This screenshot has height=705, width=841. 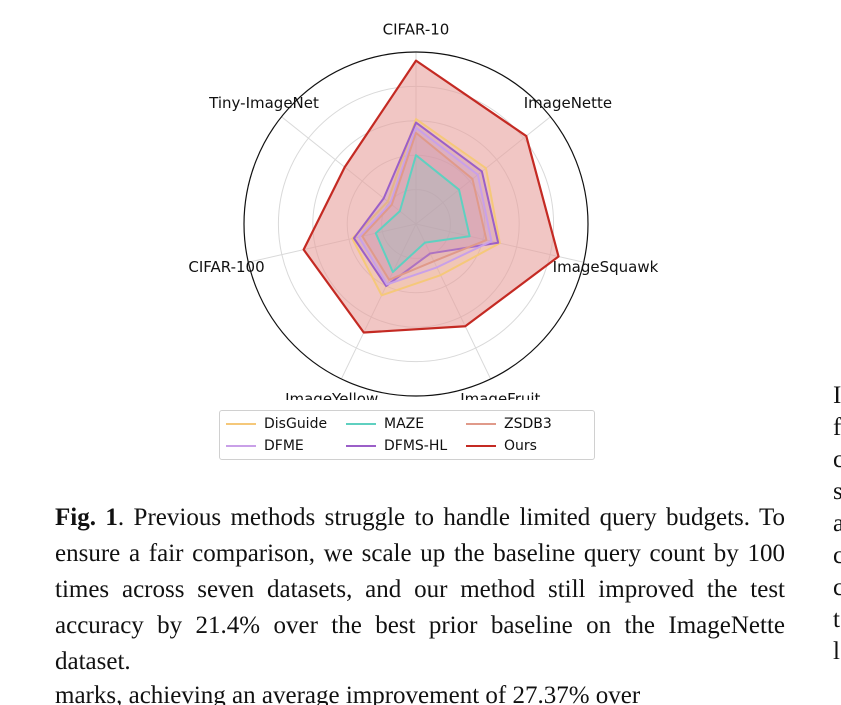 I want to click on legend-label: ZSDB3, so click(x=528, y=424).